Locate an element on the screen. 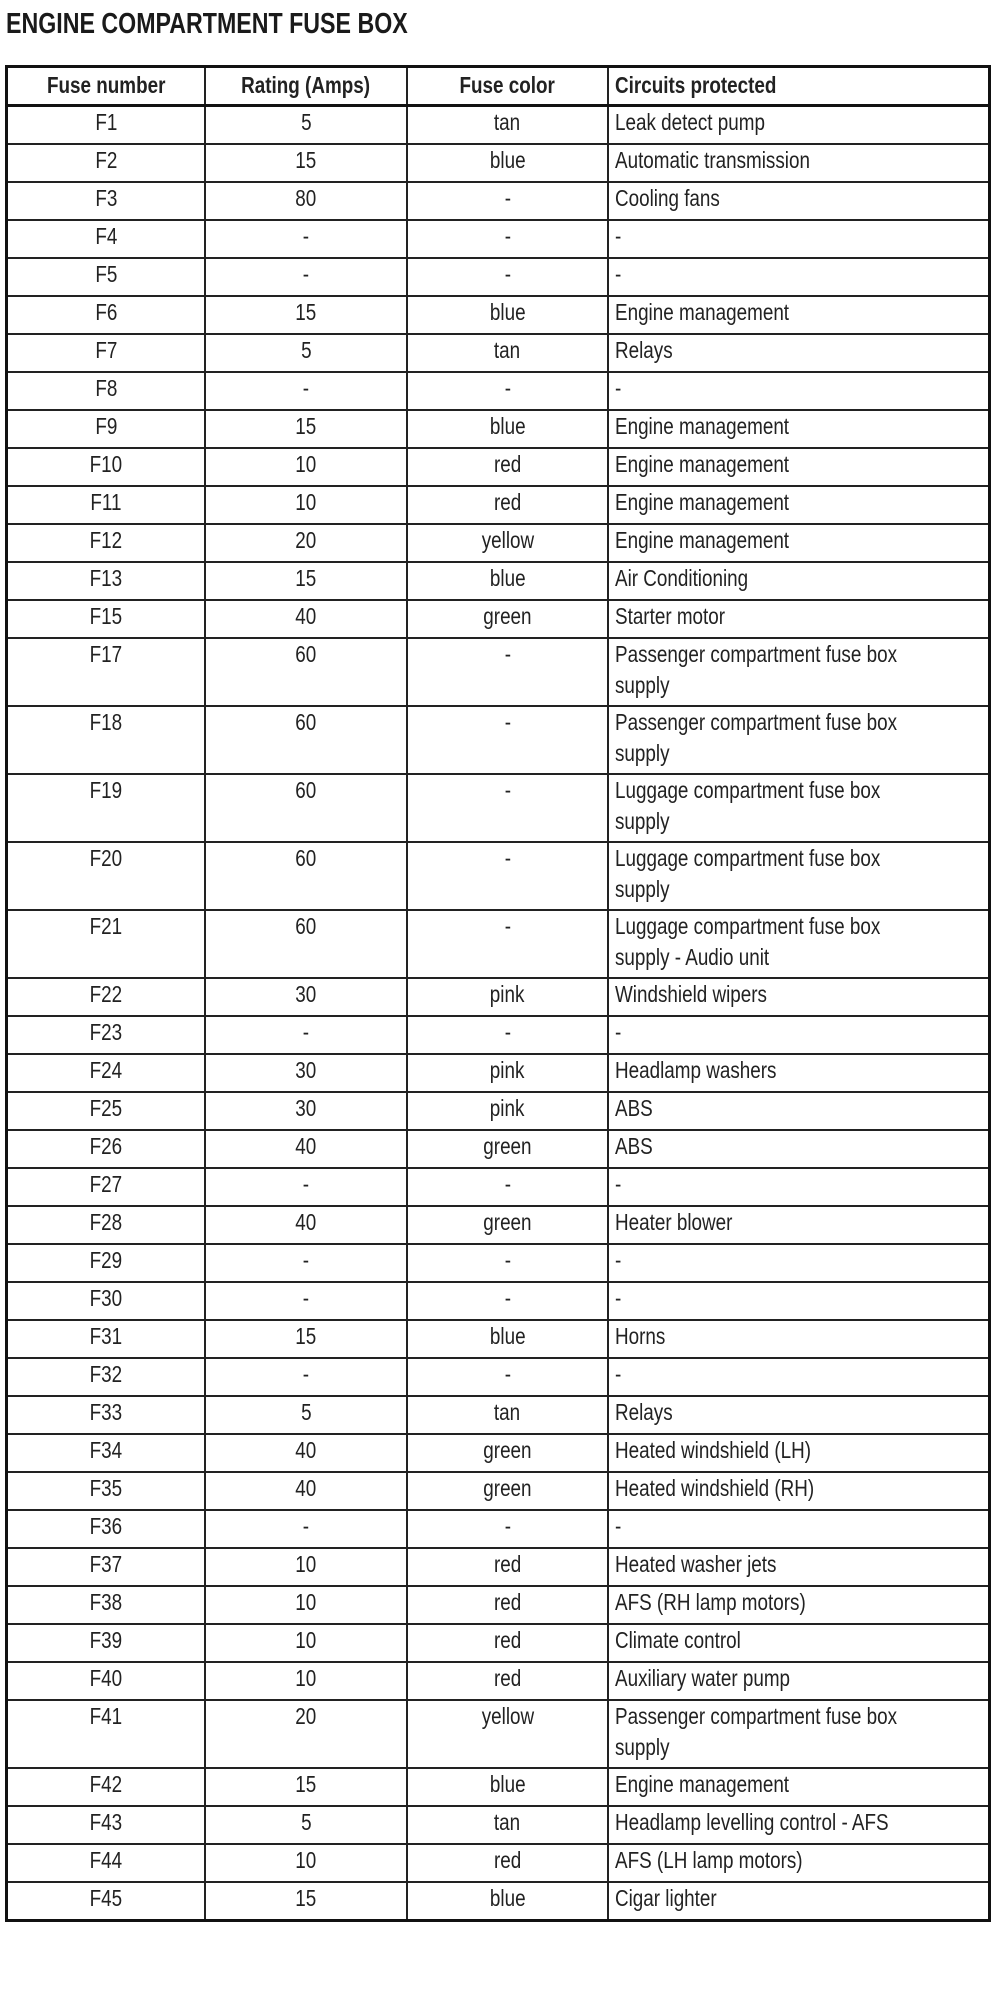 The width and height of the screenshot is (993, 2000). circuits-cell: Heated washer jets is located at coordinates (799, 1567).